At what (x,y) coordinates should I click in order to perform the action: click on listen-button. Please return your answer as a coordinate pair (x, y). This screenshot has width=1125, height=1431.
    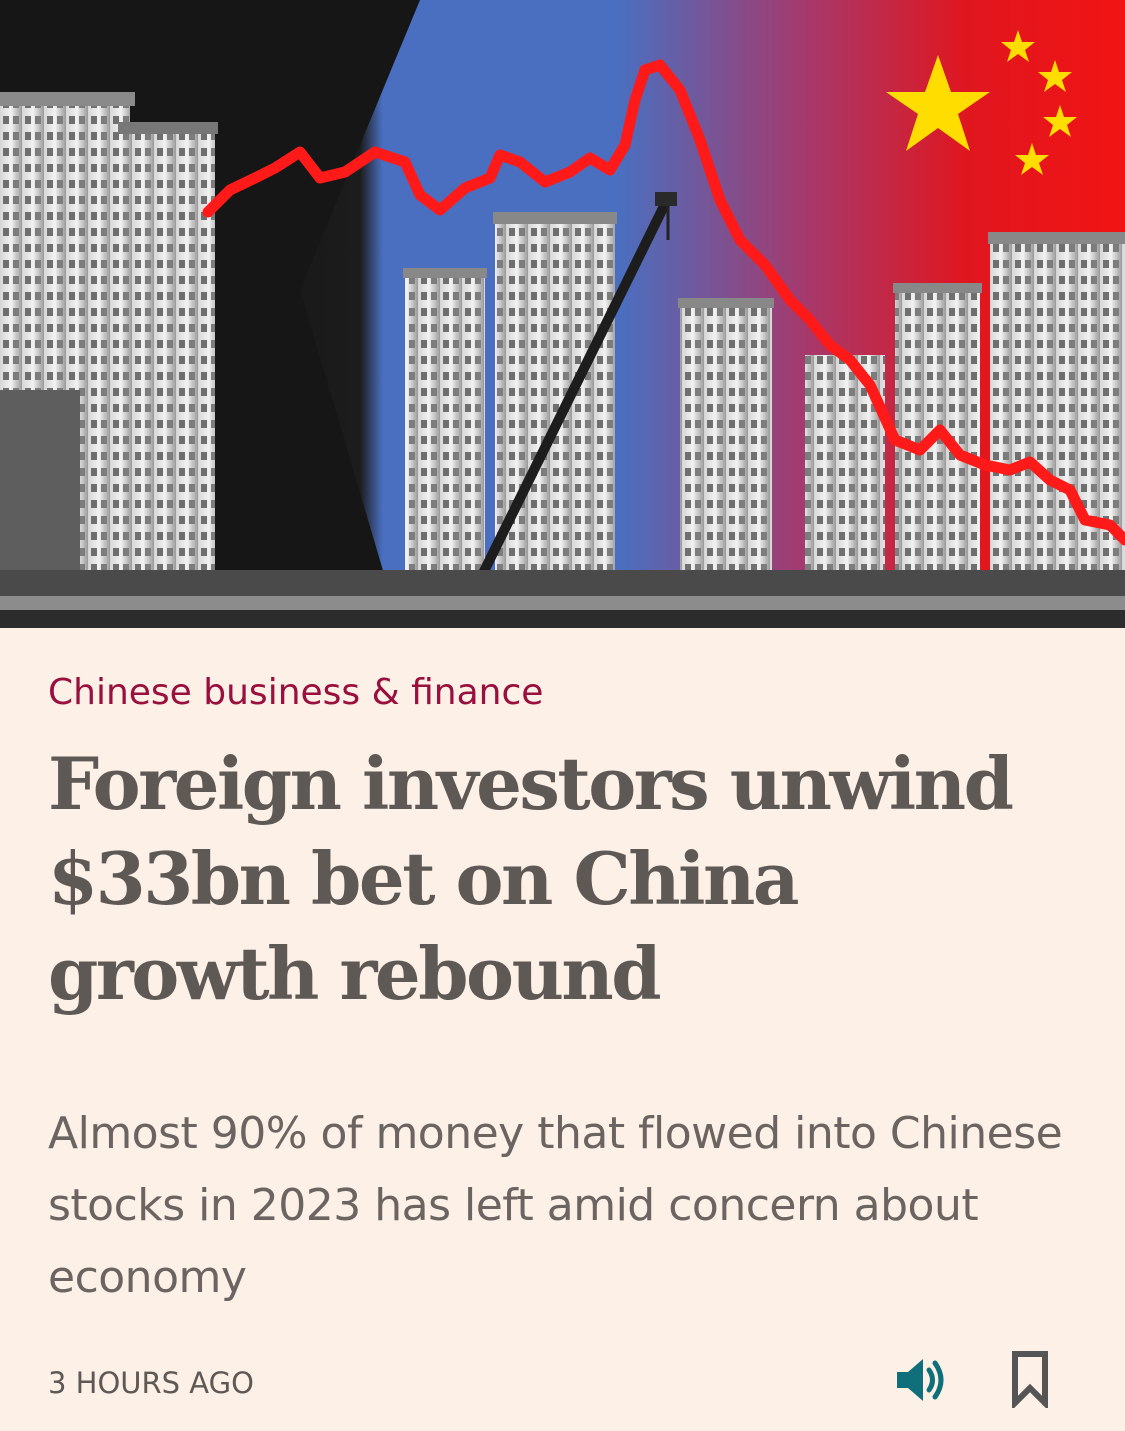
    Looking at the image, I should click on (922, 1380).